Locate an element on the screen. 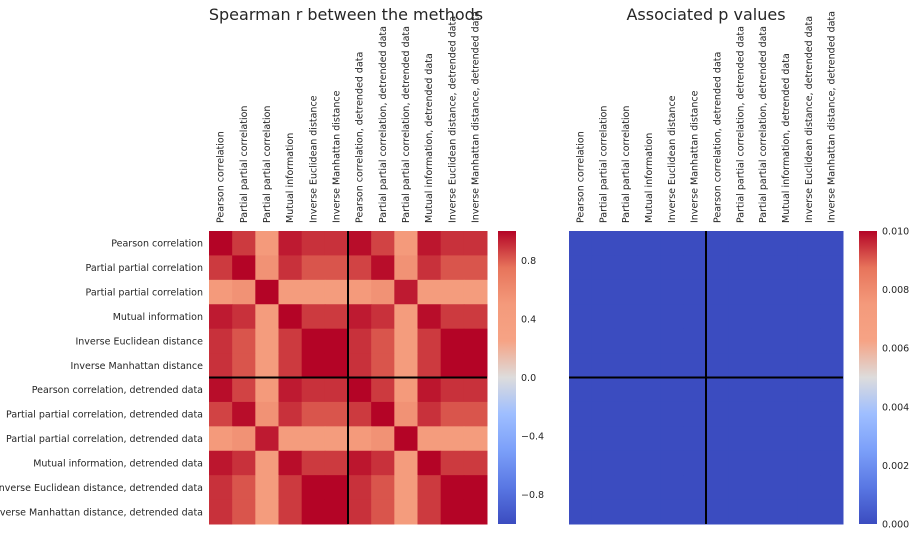 This screenshot has height=538, width=914. x-tick-label: Mutual information, detrended data is located at coordinates (429, 138).